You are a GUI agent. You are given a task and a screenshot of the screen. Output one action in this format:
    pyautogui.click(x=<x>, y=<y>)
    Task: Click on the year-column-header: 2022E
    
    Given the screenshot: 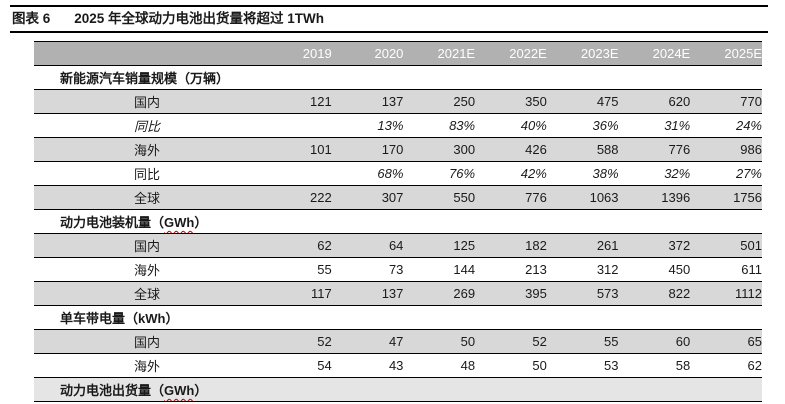 What is the action you would take?
    pyautogui.click(x=511, y=53)
    